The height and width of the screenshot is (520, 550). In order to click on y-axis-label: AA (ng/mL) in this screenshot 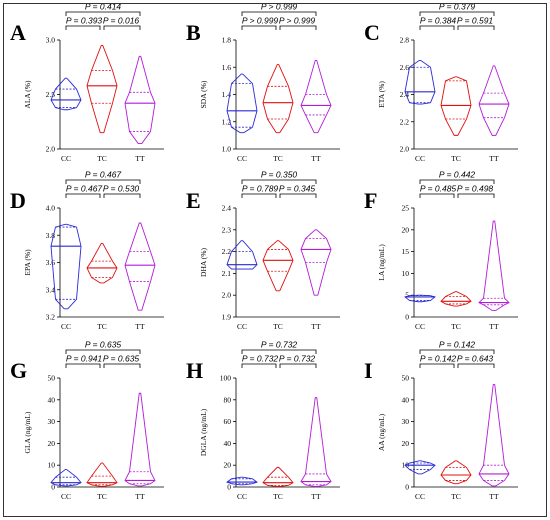, I will do `click(381, 432)`.